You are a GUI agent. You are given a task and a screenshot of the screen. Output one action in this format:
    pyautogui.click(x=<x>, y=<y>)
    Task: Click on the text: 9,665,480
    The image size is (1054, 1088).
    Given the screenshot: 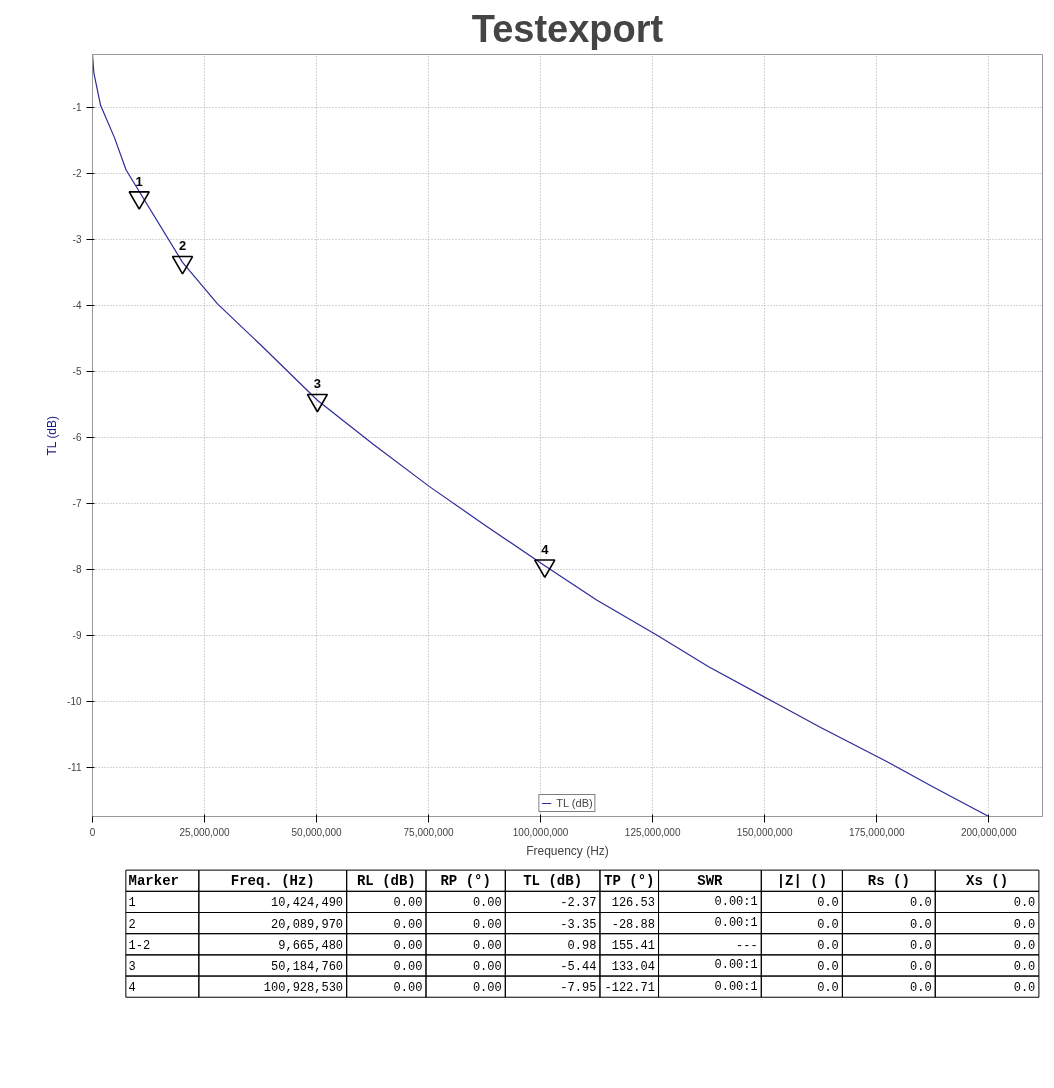 What is the action you would take?
    pyautogui.click(x=311, y=945)
    